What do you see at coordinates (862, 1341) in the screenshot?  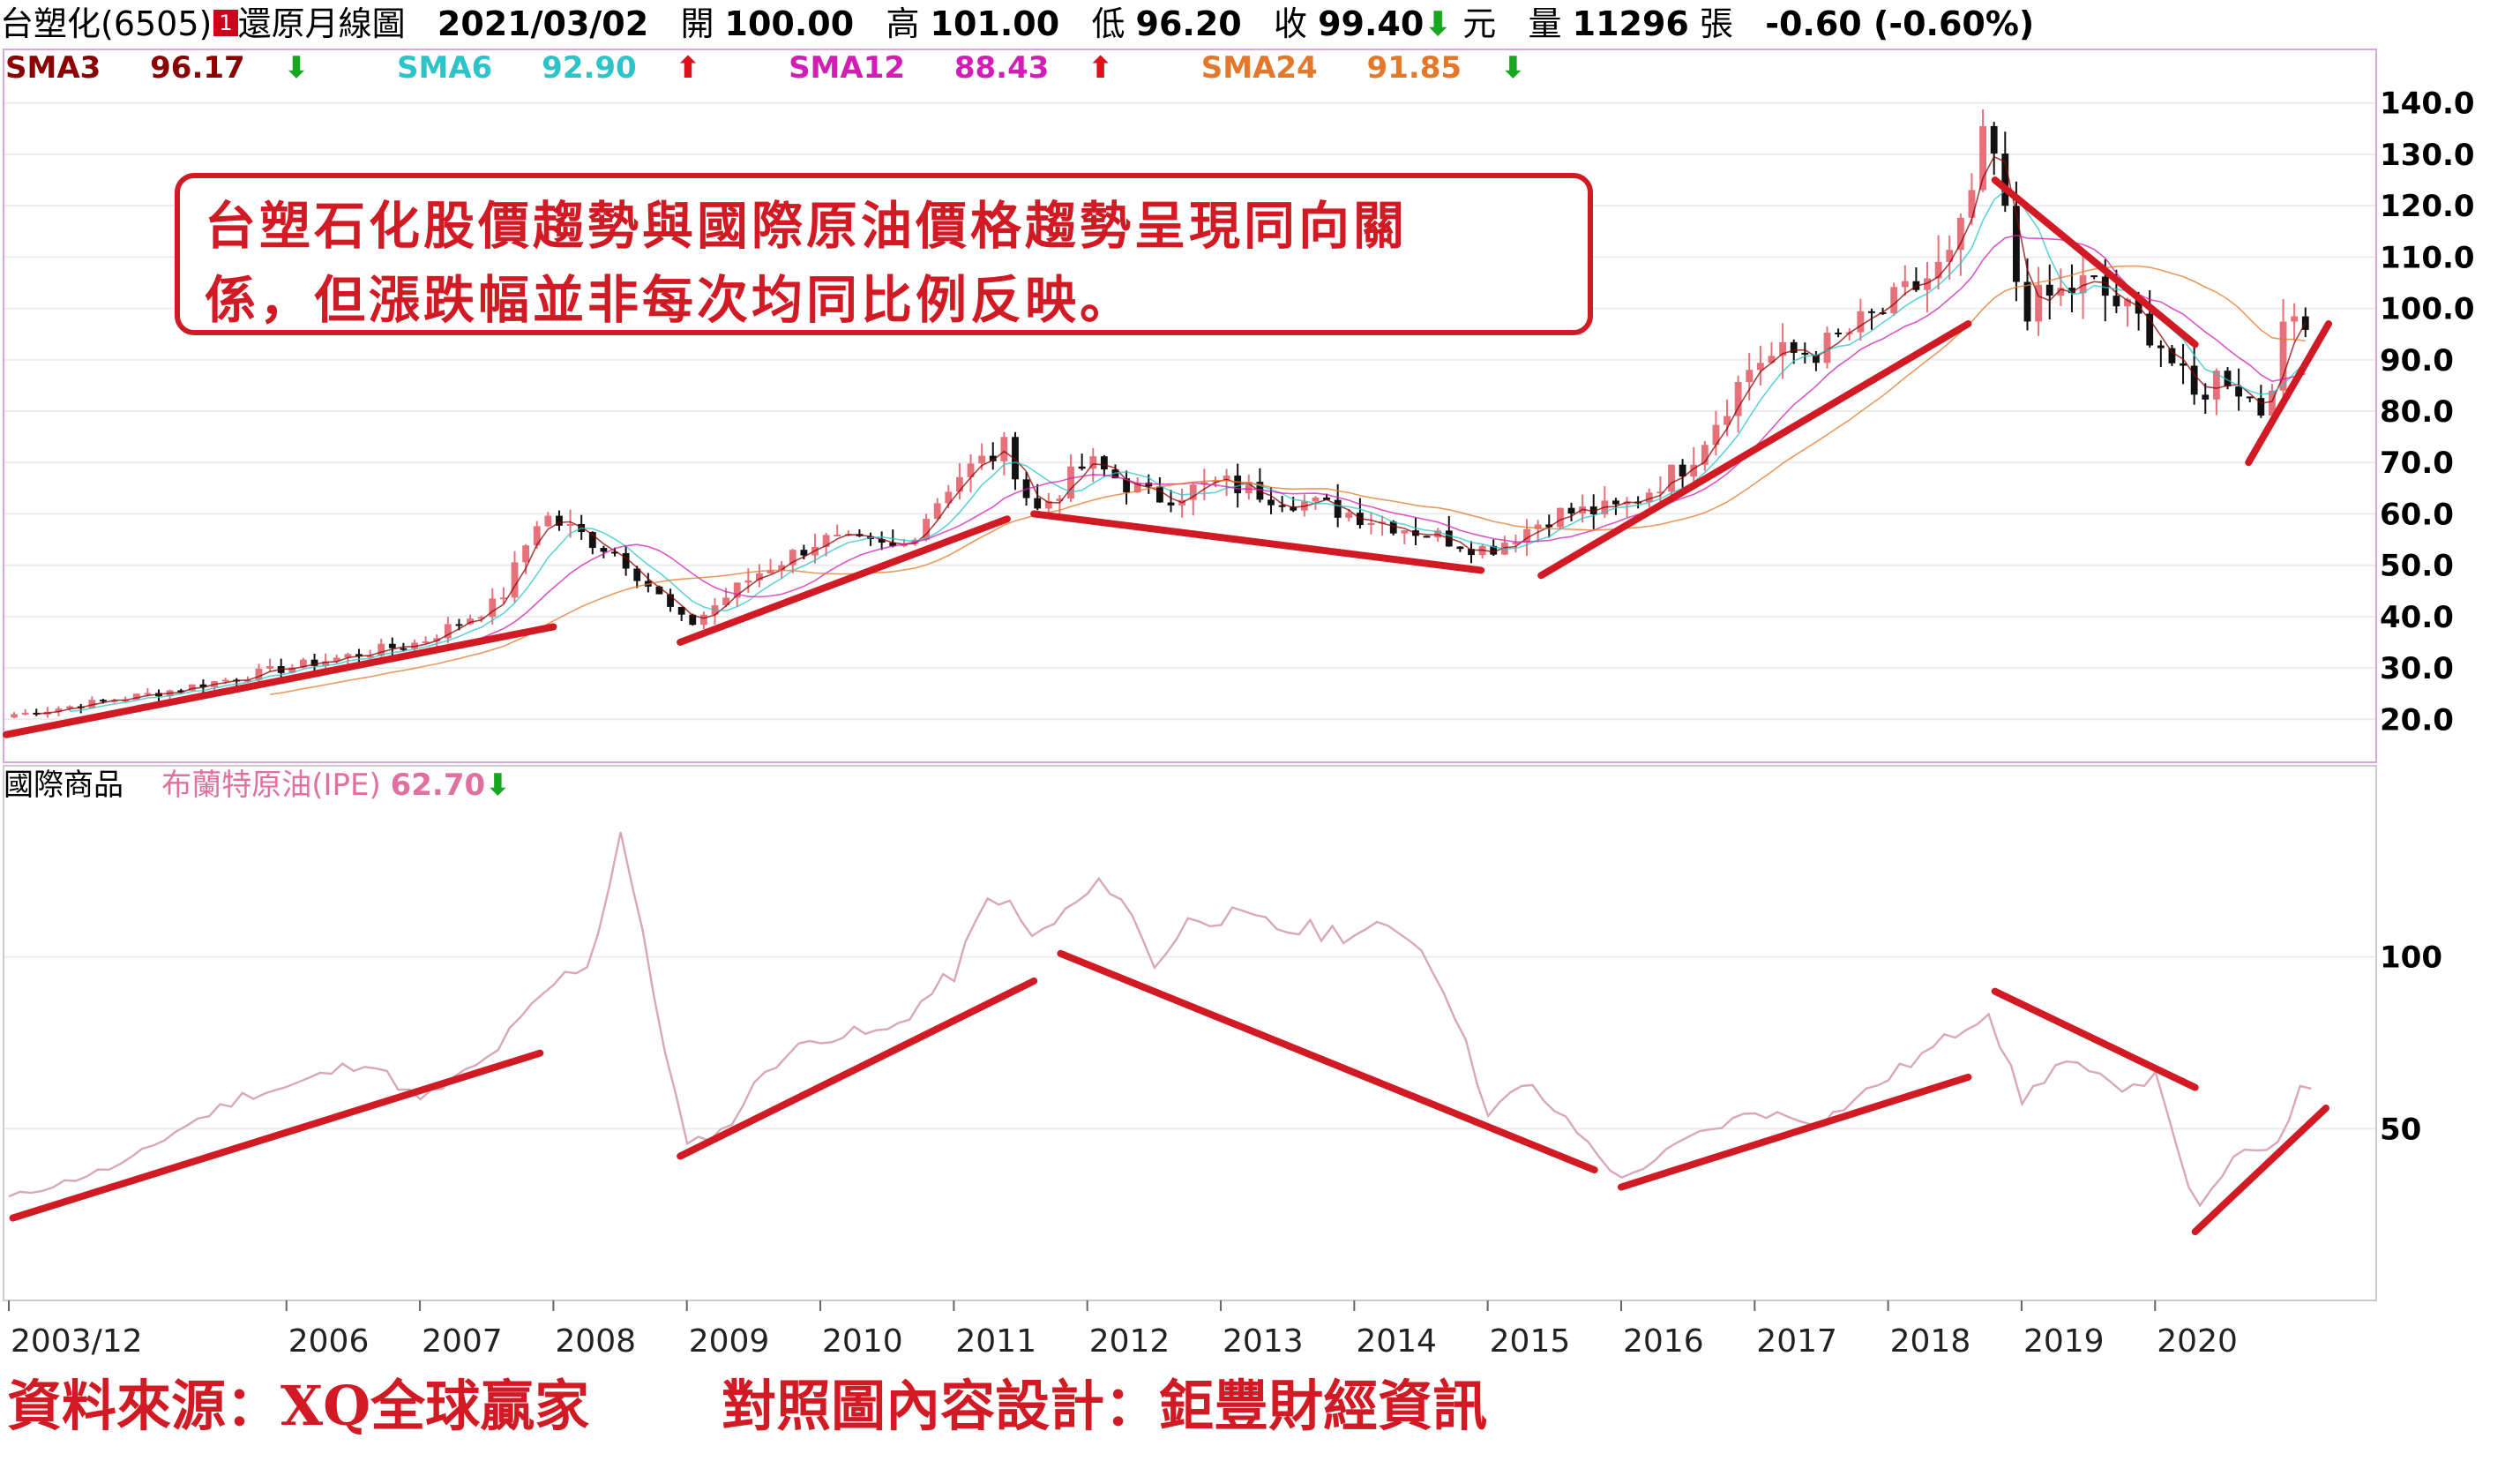 I see `time-tick-label: 2010` at bounding box center [862, 1341].